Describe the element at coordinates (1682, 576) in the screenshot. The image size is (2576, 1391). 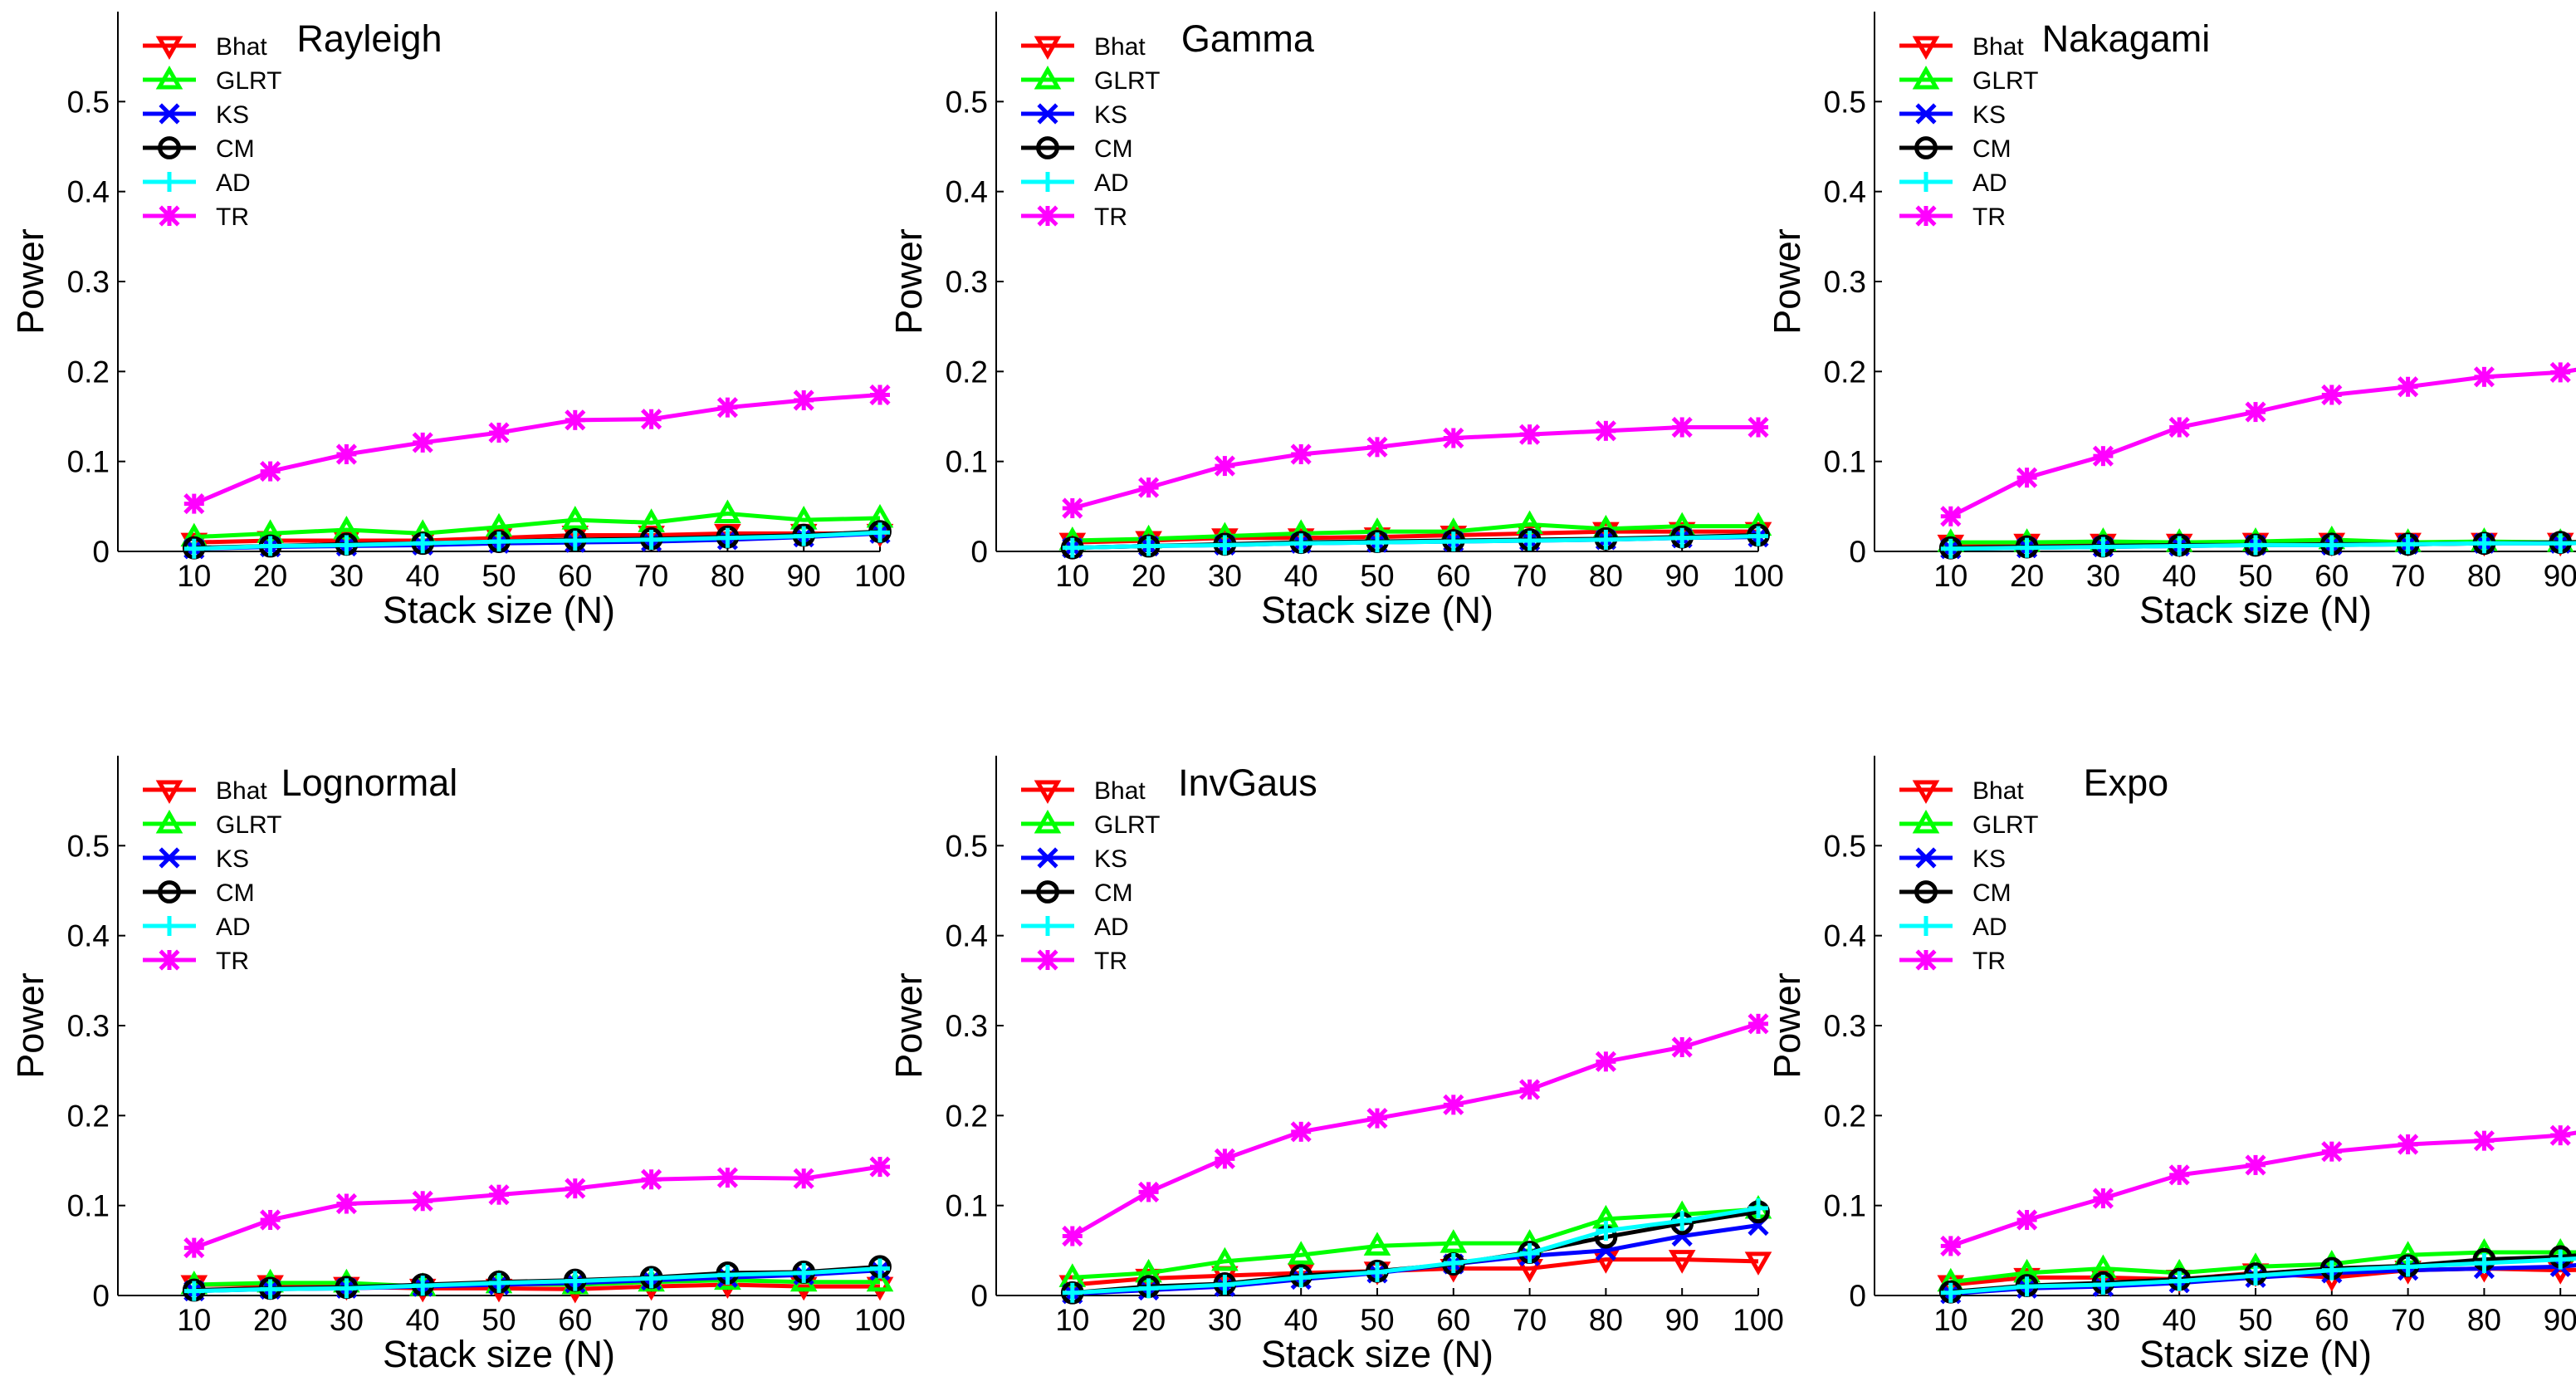
I see `x-tick-label: 90` at that location.